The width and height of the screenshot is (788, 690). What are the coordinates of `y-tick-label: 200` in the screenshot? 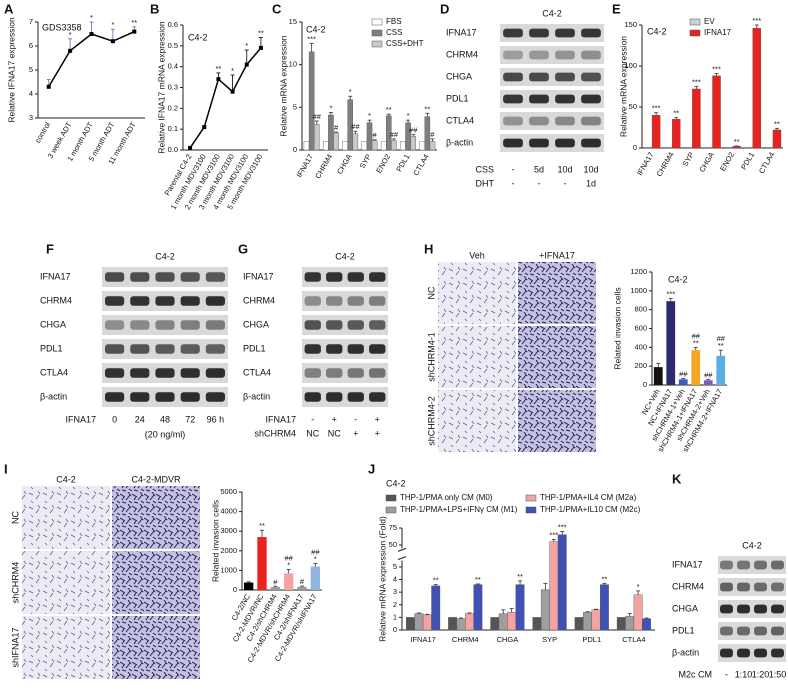 It's located at (640, 365).